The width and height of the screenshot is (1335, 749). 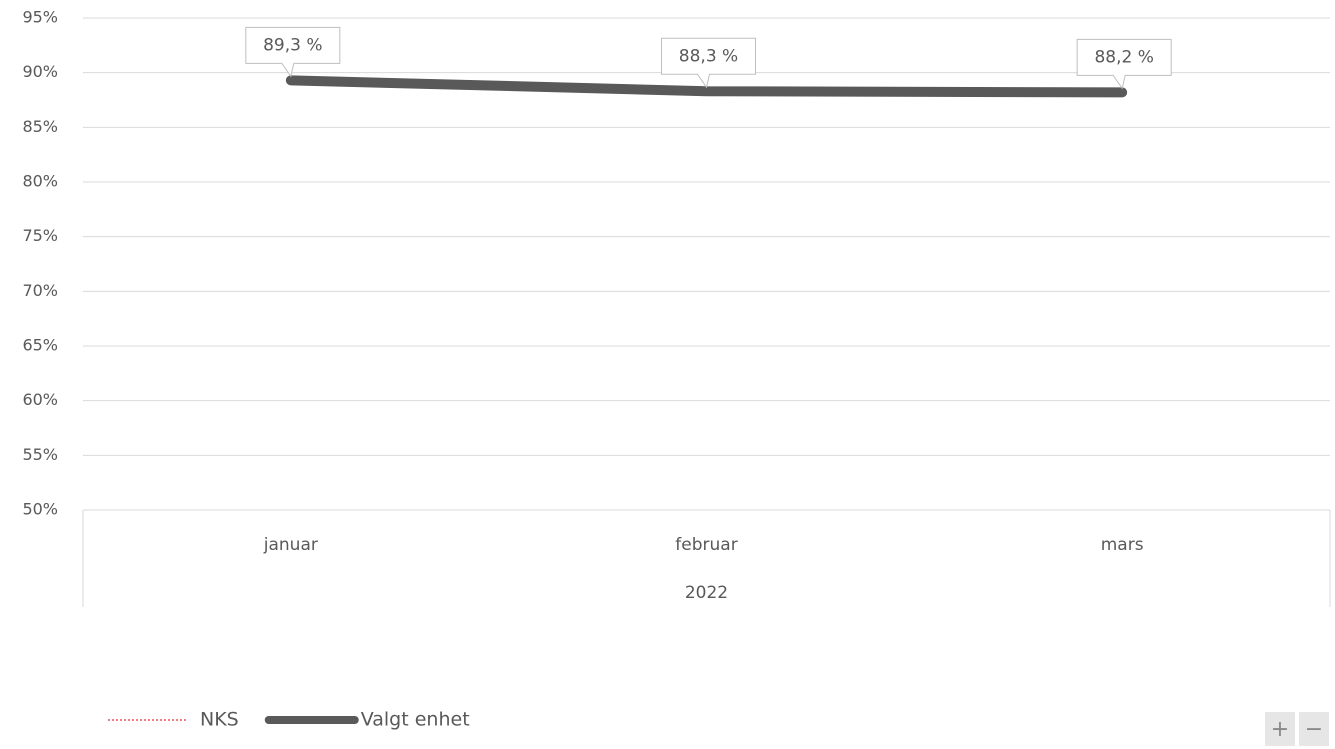 What do you see at coordinates (40, 290) in the screenshot?
I see `y-tick-label: 70%` at bounding box center [40, 290].